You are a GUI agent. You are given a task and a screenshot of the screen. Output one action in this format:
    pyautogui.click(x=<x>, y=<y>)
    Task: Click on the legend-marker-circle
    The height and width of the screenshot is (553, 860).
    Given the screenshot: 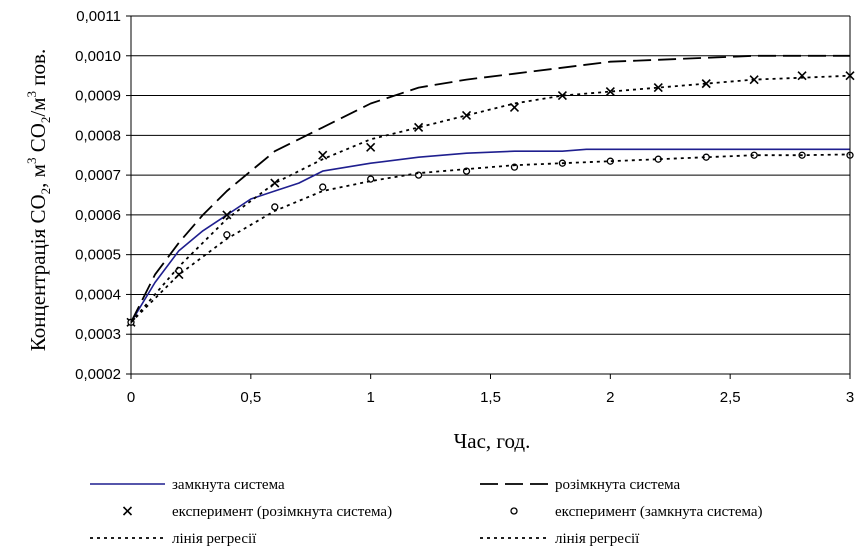 What is the action you would take?
    pyautogui.click(x=514, y=511)
    